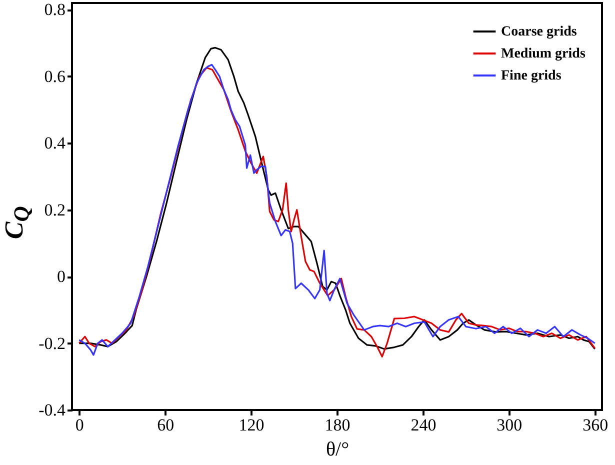  Describe the element at coordinates (79, 425) in the screenshot. I see `x-tick-label: 0` at that location.